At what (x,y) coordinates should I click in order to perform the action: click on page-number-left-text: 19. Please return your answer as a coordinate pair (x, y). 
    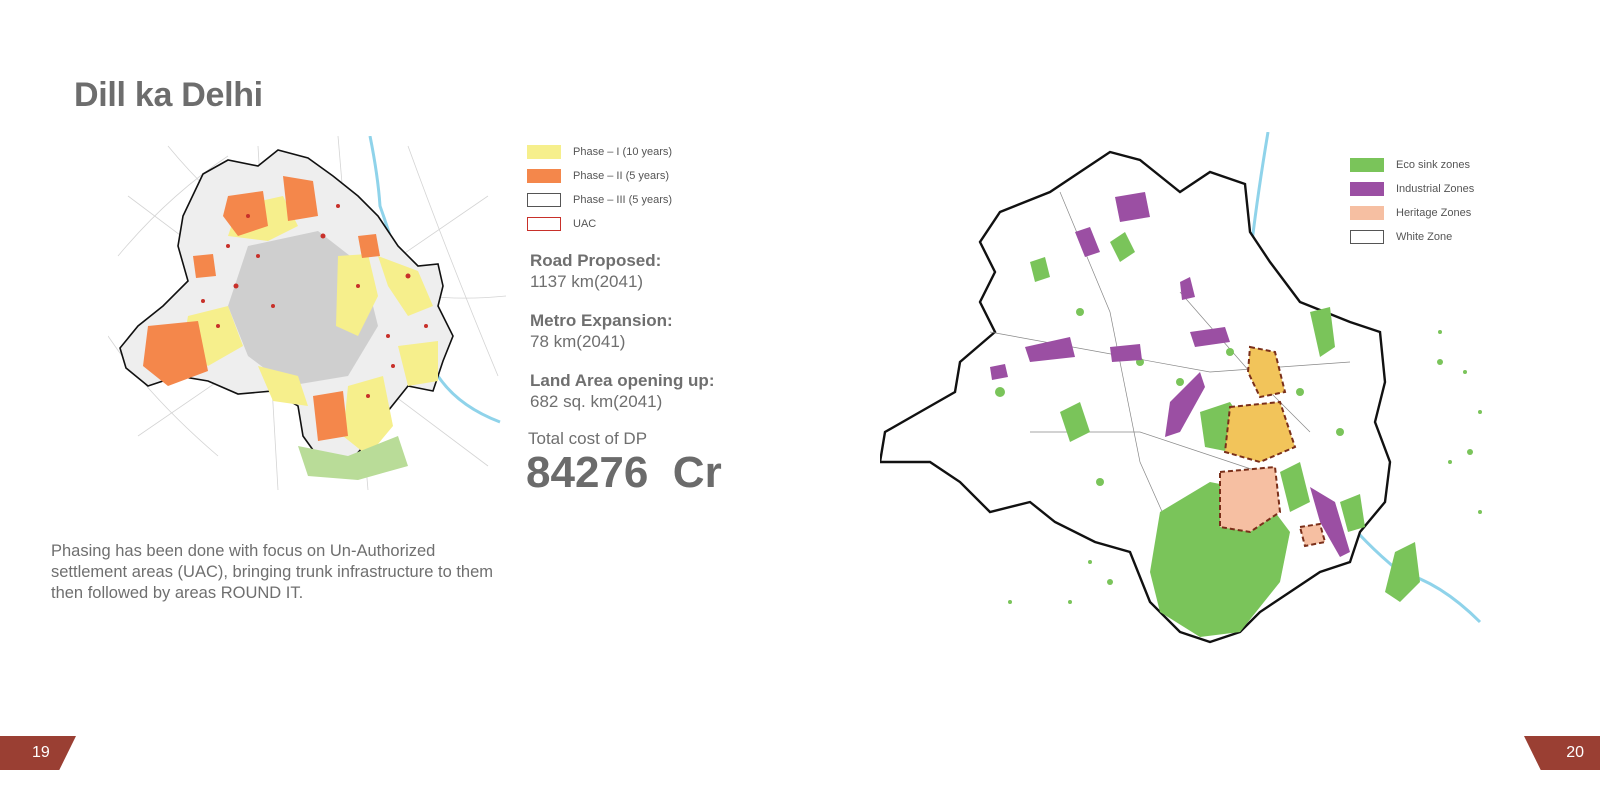
    Looking at the image, I should click on (41, 752).